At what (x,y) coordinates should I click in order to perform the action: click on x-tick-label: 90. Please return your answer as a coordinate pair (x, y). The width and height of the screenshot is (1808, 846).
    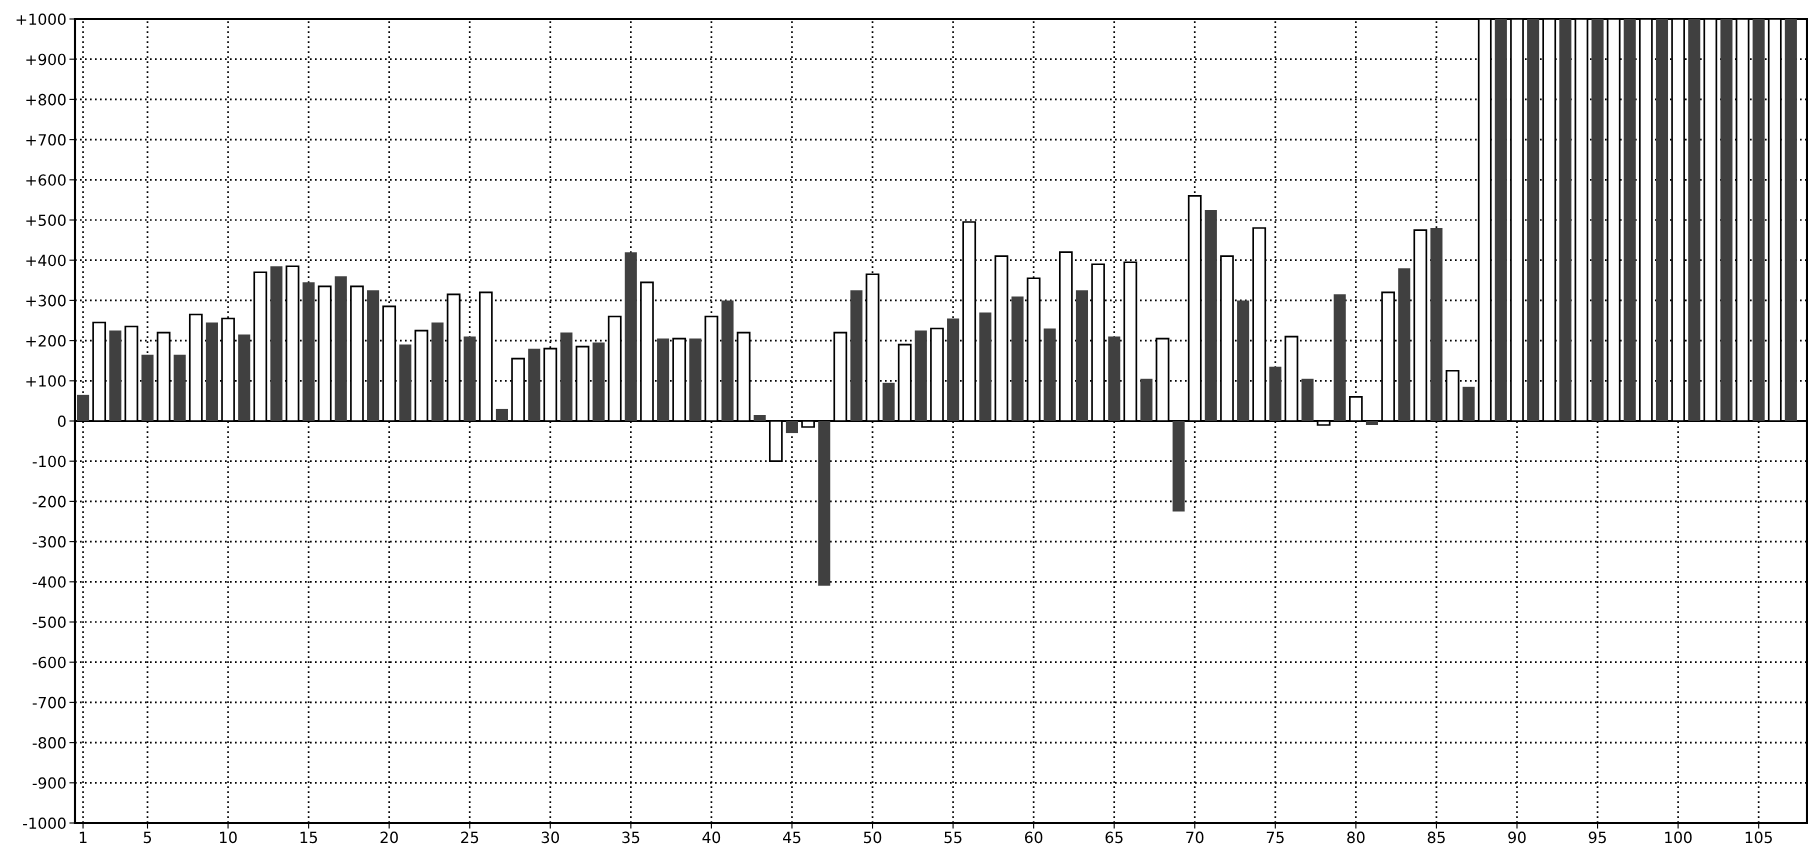
    Looking at the image, I should click on (1517, 837).